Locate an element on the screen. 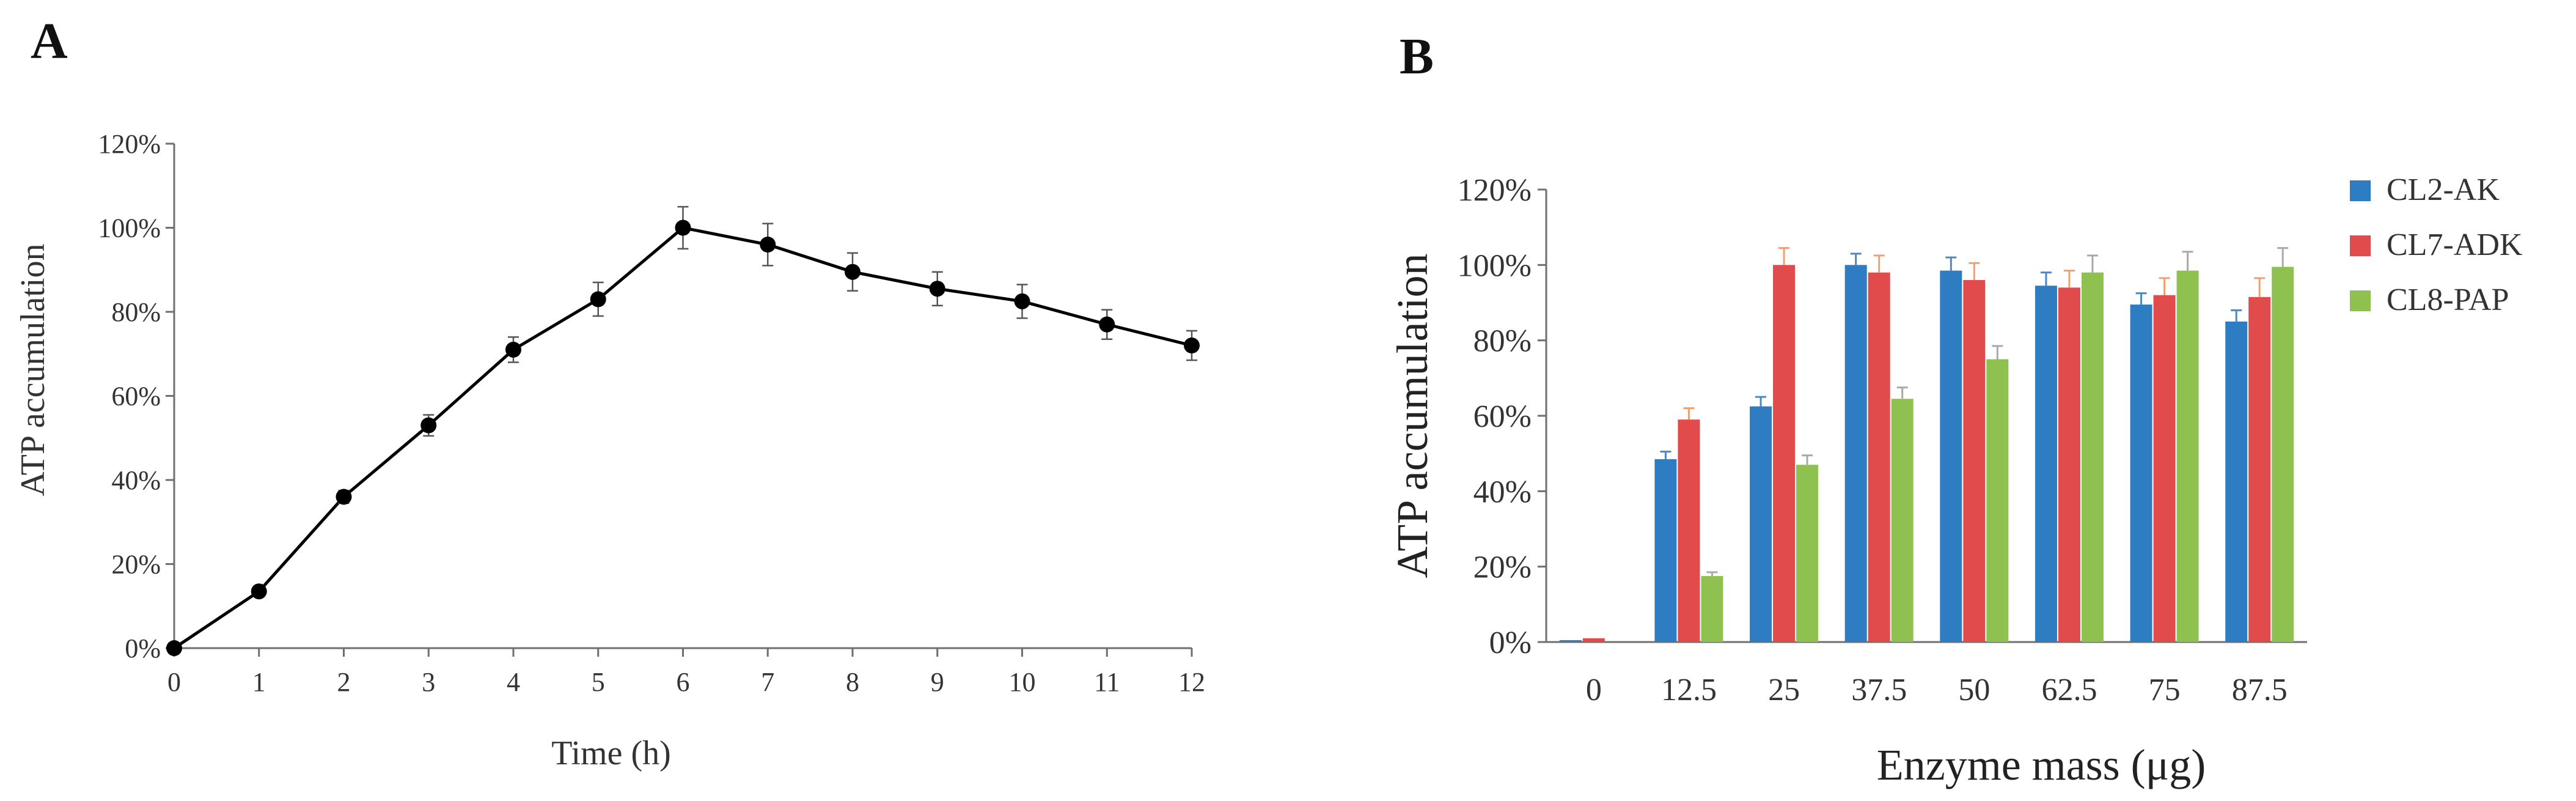 This screenshot has height=801, width=2576. panel-a-x-tick-label: 8 is located at coordinates (852, 682).